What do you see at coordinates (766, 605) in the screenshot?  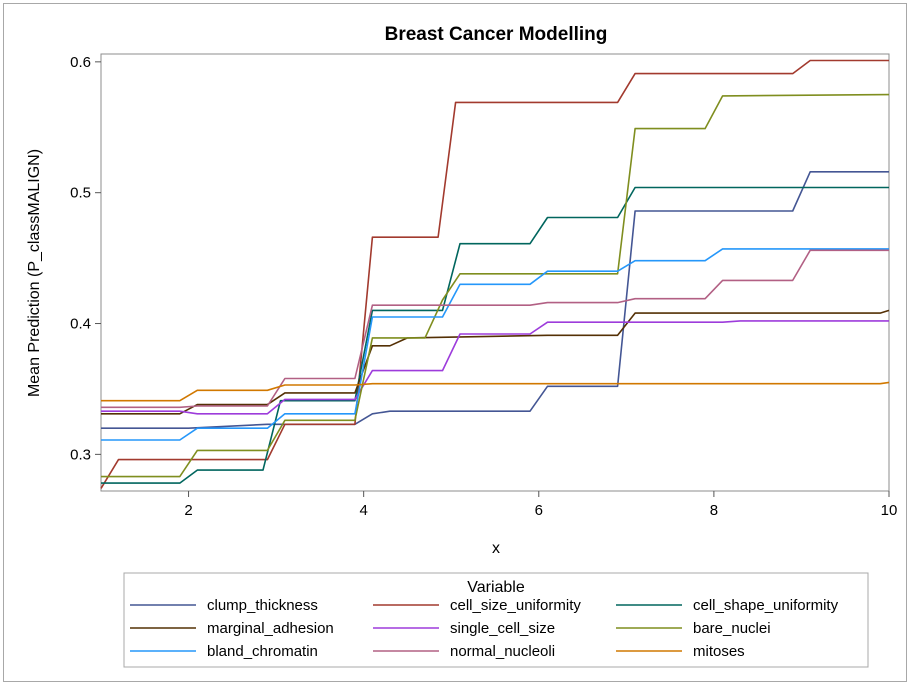 I see `legend-label-cell-shape-uniformity: cell_shape_uniformity` at bounding box center [766, 605].